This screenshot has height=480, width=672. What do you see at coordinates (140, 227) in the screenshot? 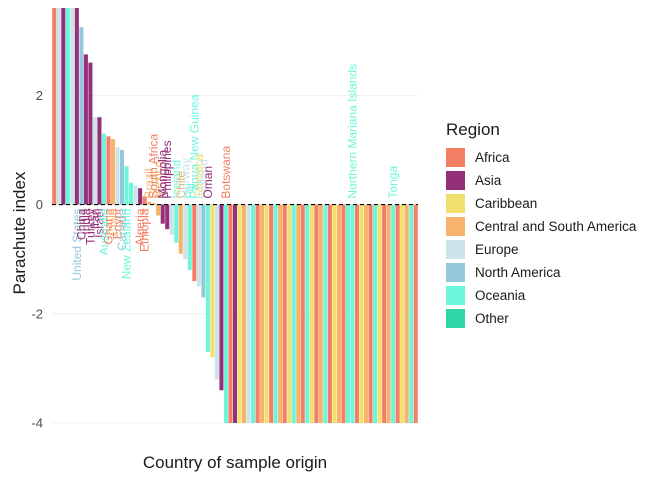
I see `country-label: Algeria` at bounding box center [140, 227].